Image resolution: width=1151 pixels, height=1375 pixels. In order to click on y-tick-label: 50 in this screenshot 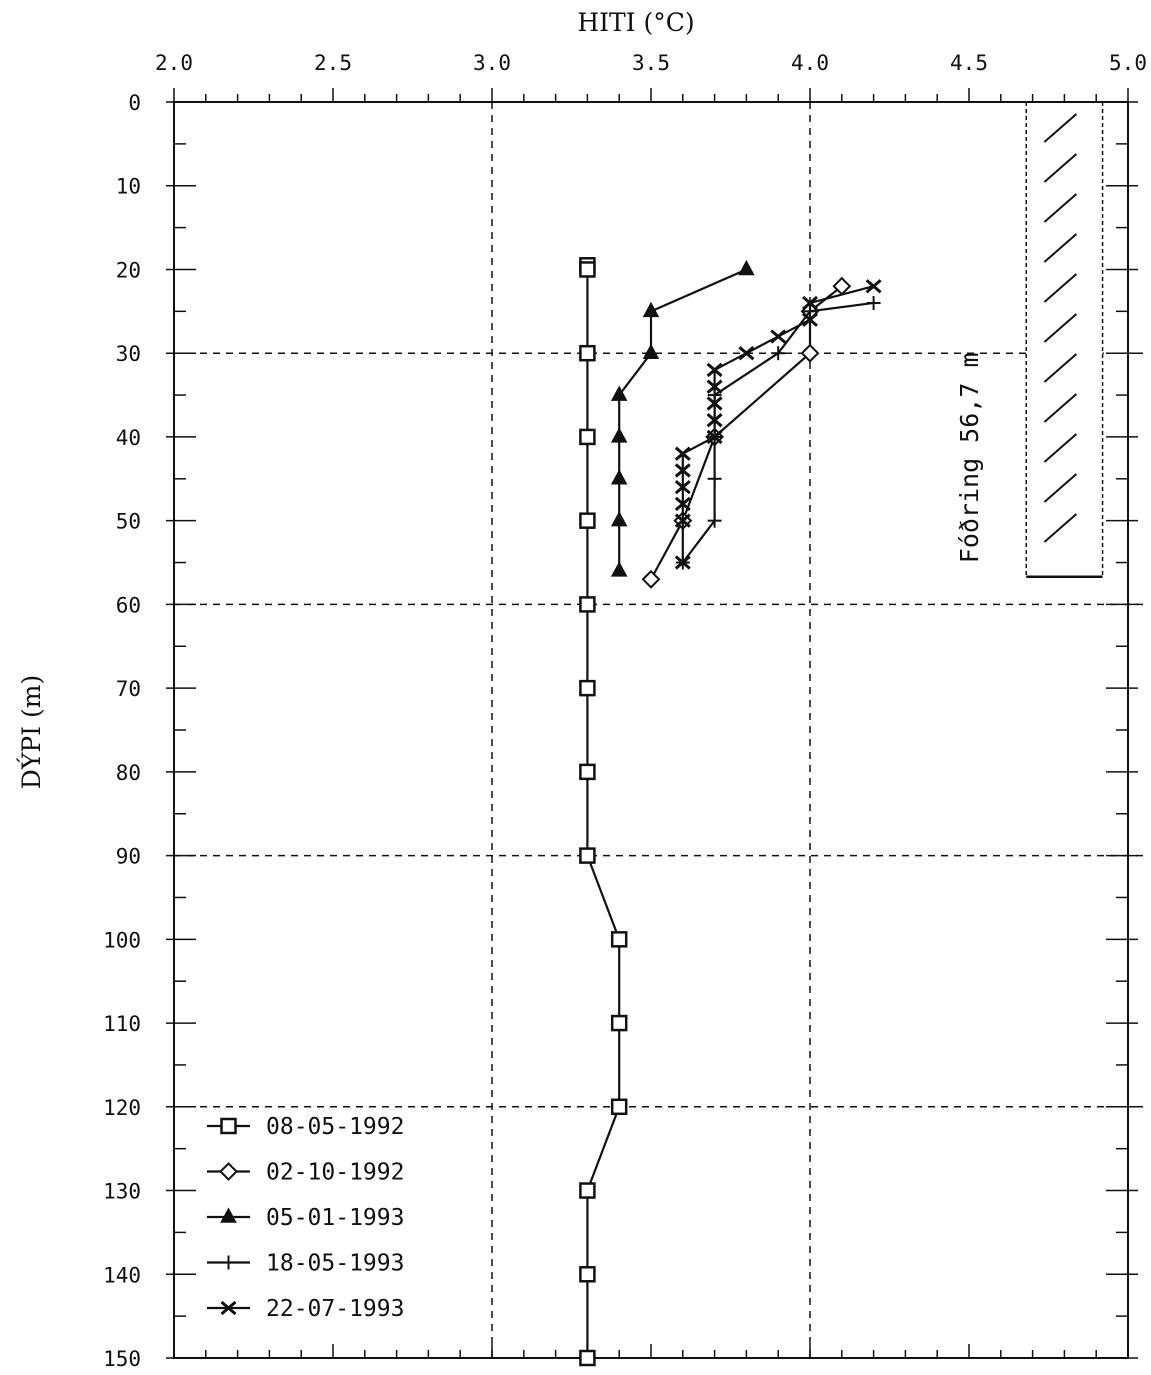, I will do `click(128, 522)`.